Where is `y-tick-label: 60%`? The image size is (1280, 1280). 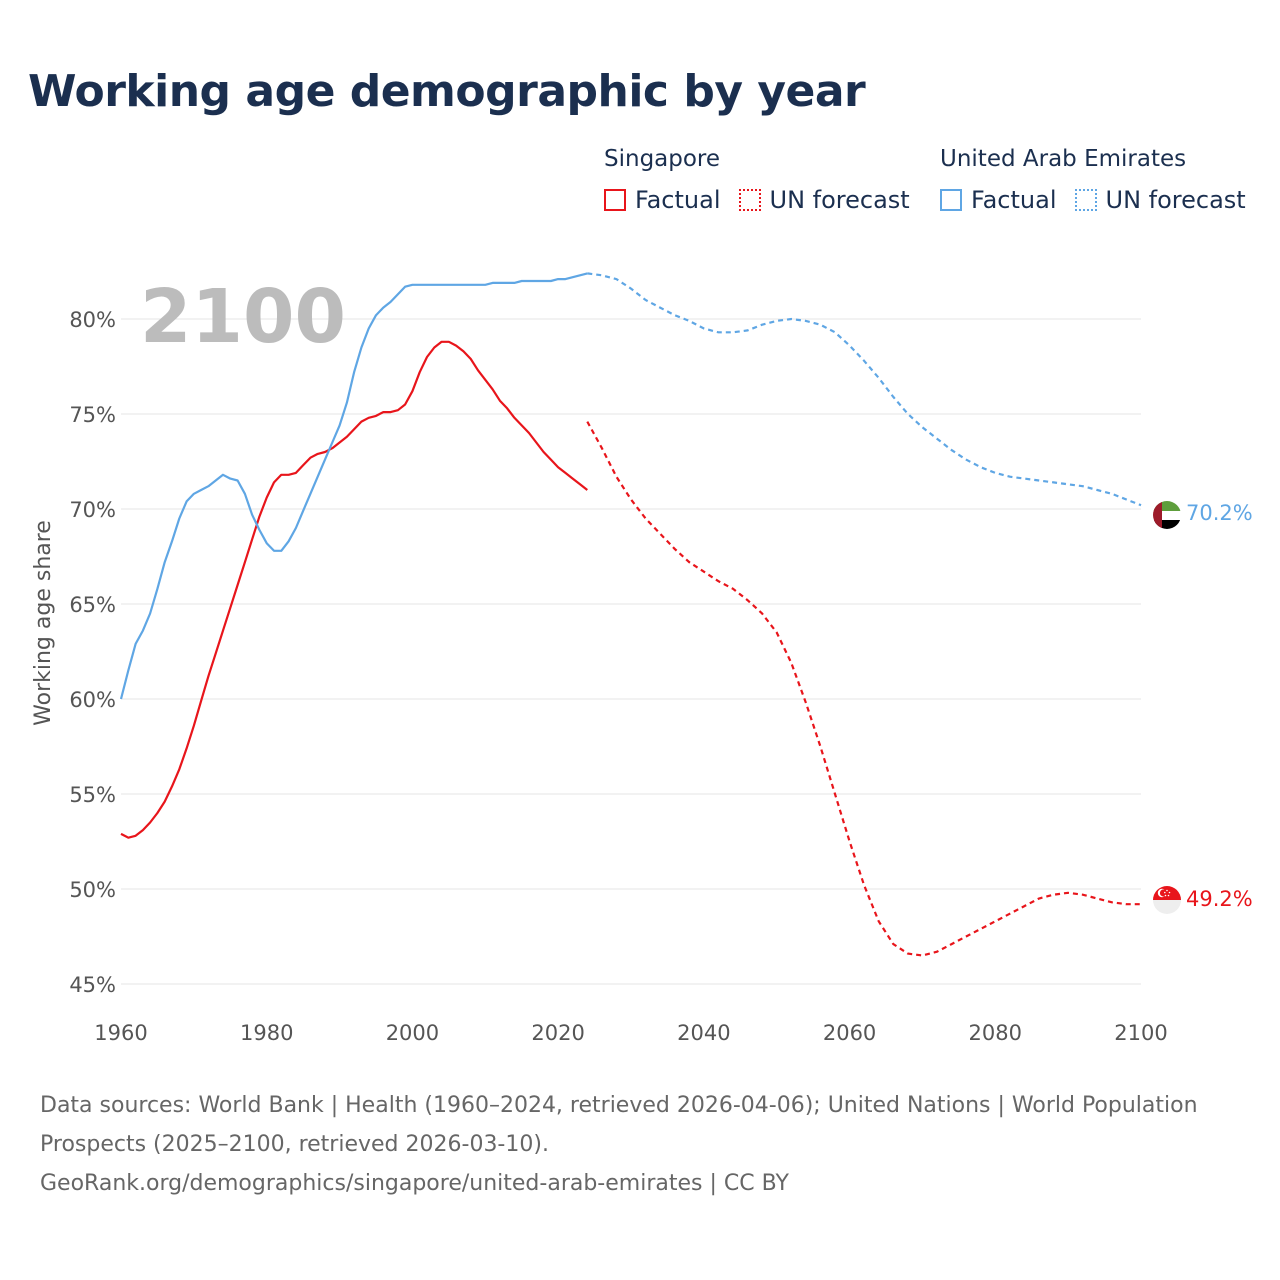 y-tick-label: 60% is located at coordinates (92, 700).